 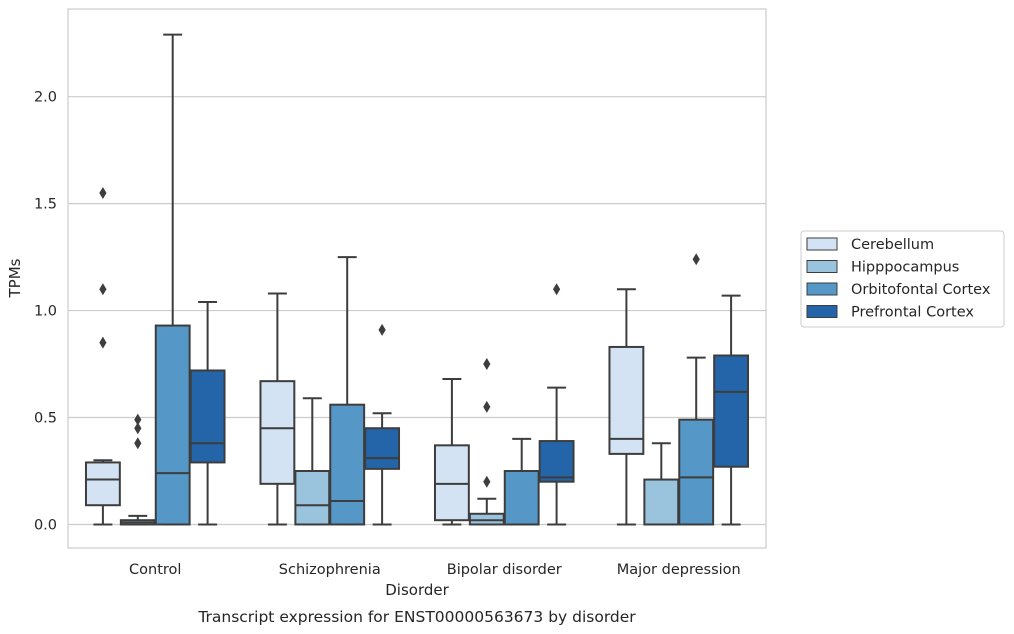 What do you see at coordinates (15, 278) in the screenshot?
I see `y-axis-label: TPMs` at bounding box center [15, 278].